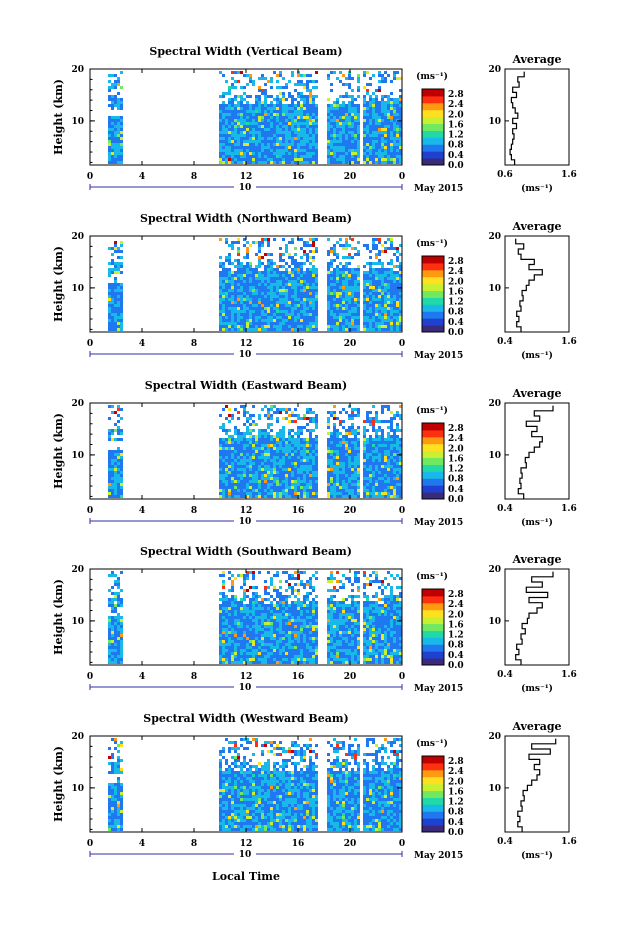 The height and width of the screenshot is (929, 623). I want to click on x-tick-label: 8, so click(194, 511).